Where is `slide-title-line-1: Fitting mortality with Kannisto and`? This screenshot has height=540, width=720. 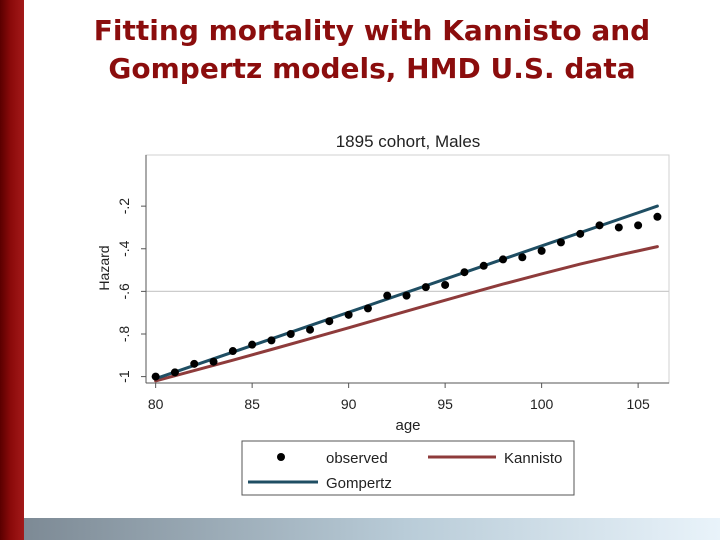
slide-title-line-1: Fitting mortality with Kannisto and is located at coordinates (372, 30).